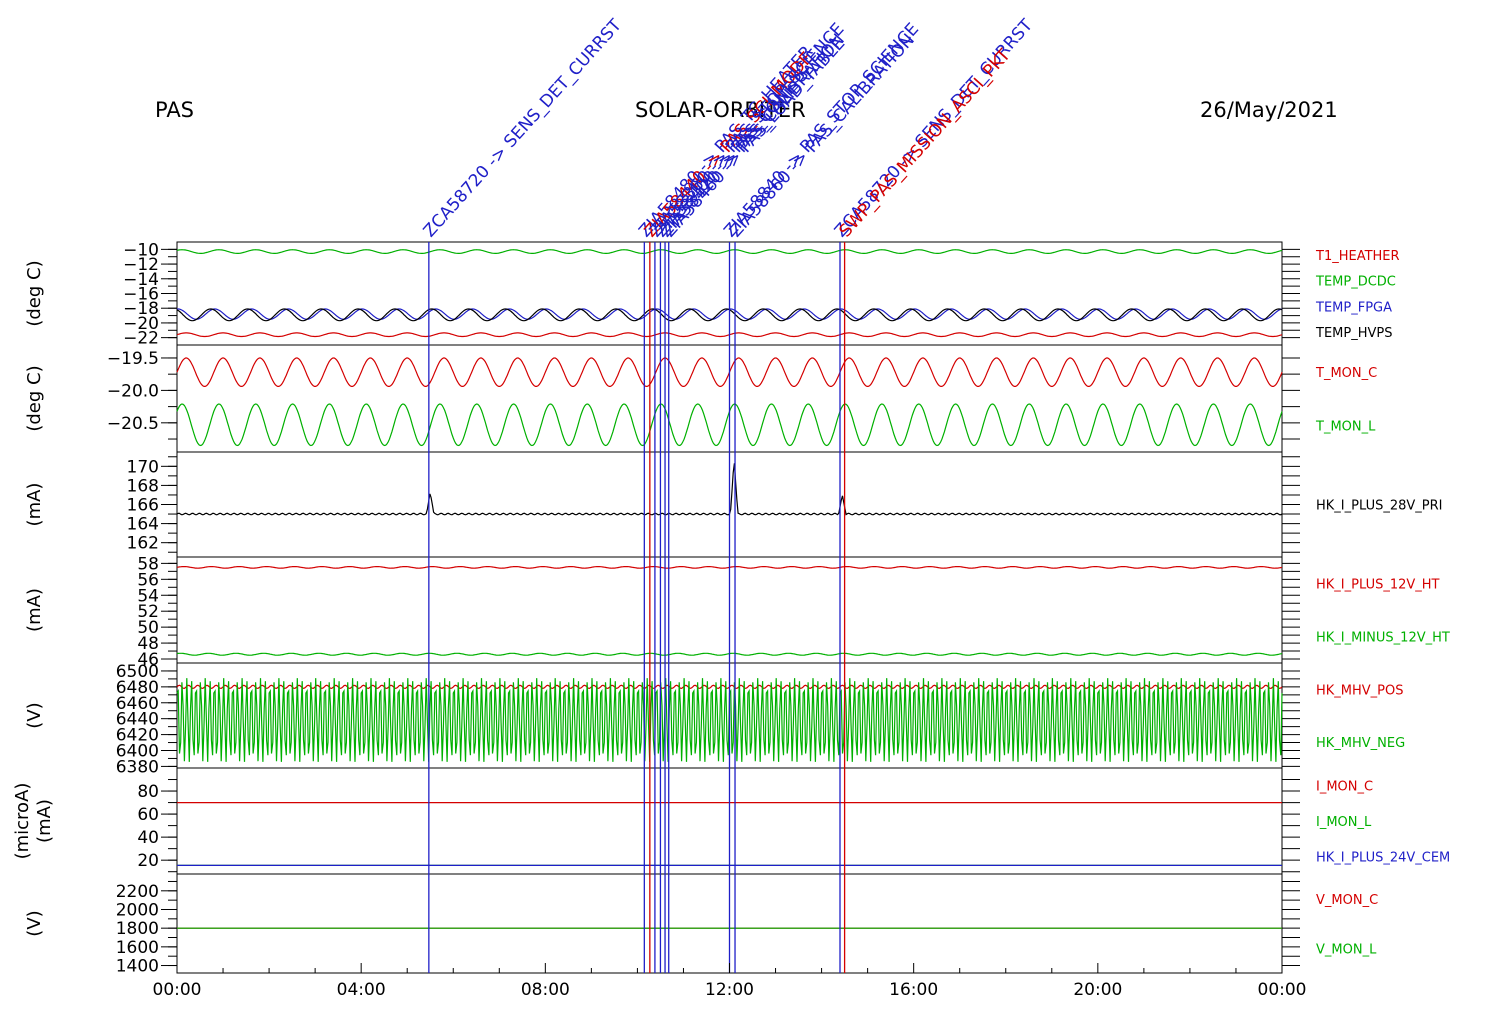 The image size is (1512, 1020). I want to click on y-tick-label: 162, so click(143, 544).